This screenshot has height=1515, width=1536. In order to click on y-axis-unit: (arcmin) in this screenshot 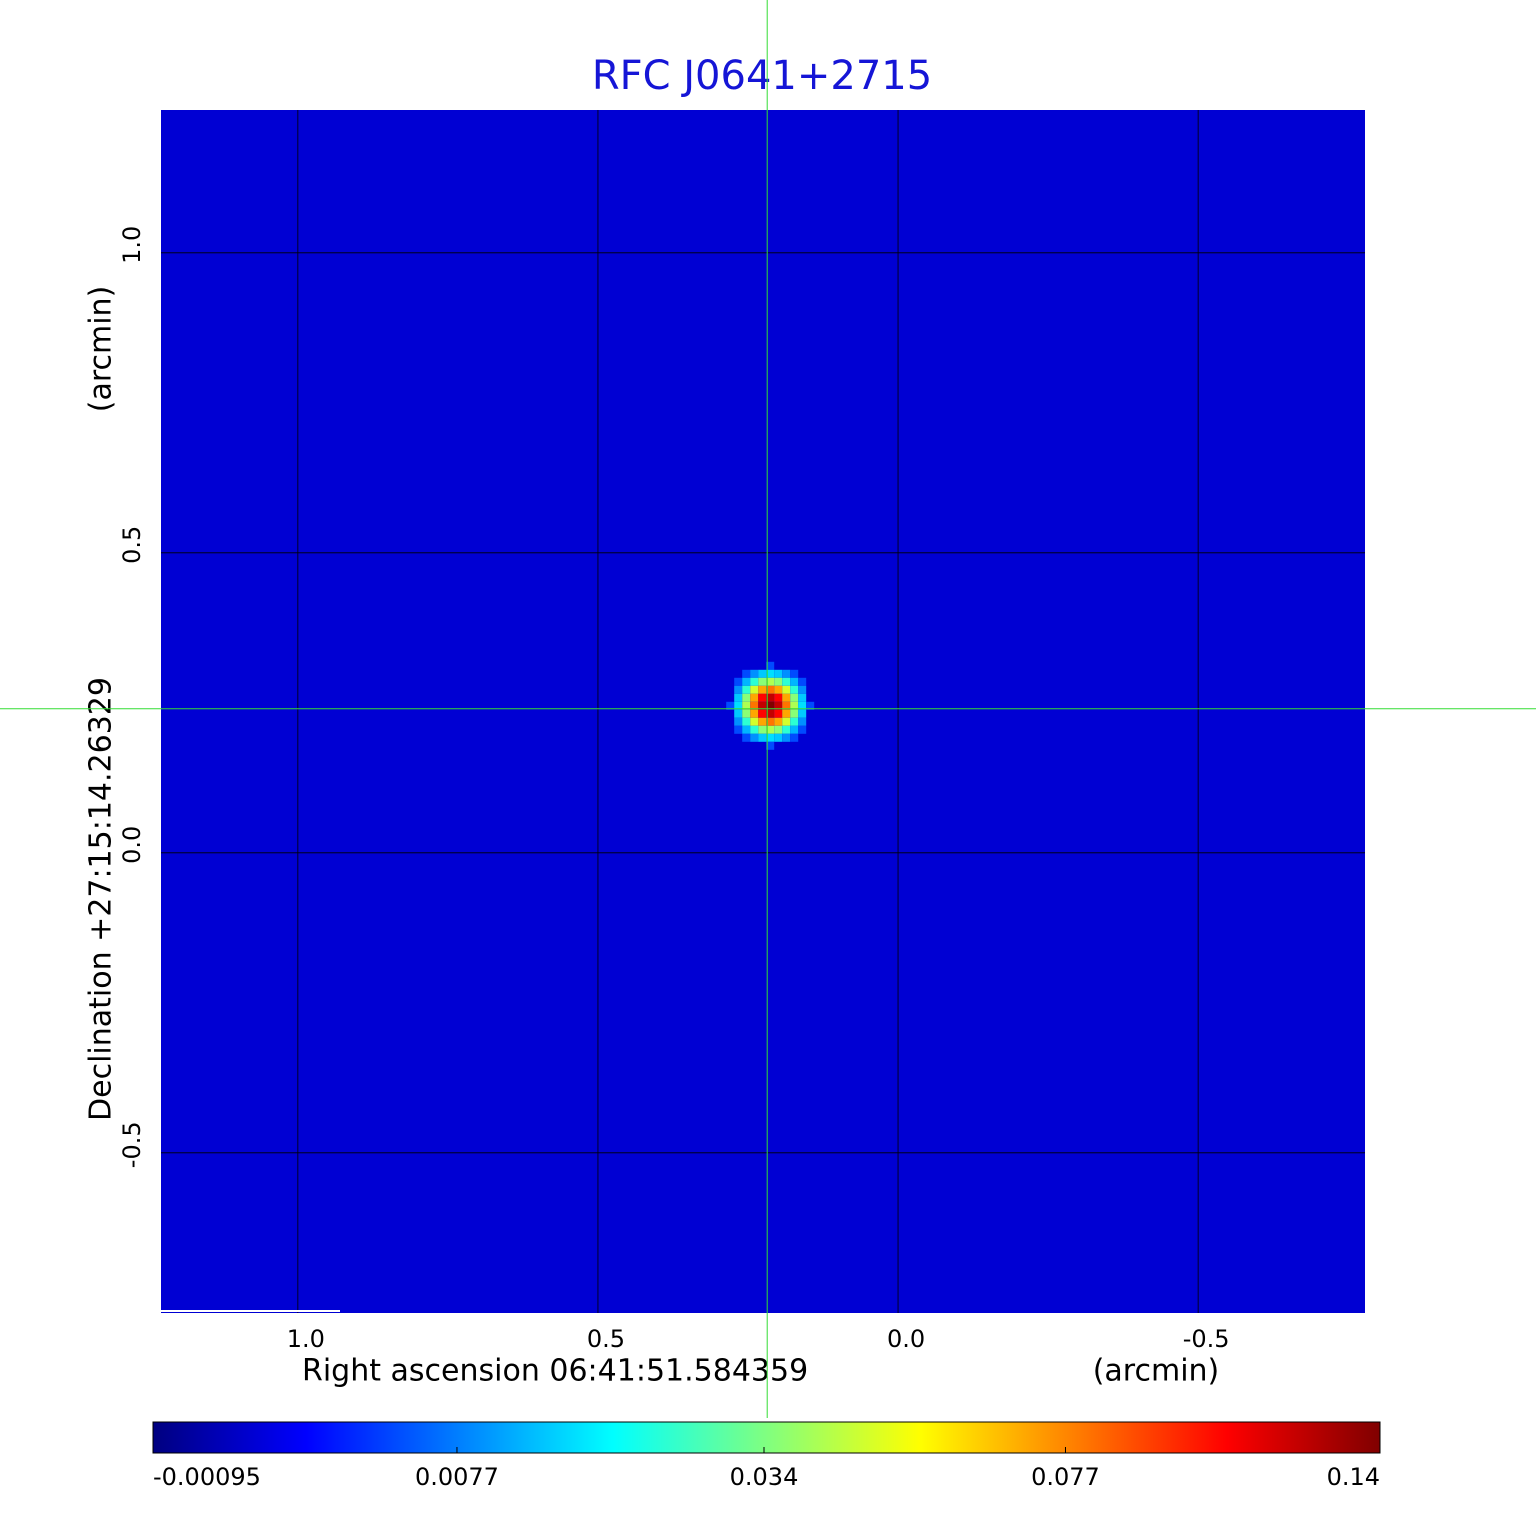, I will do `click(101, 349)`.